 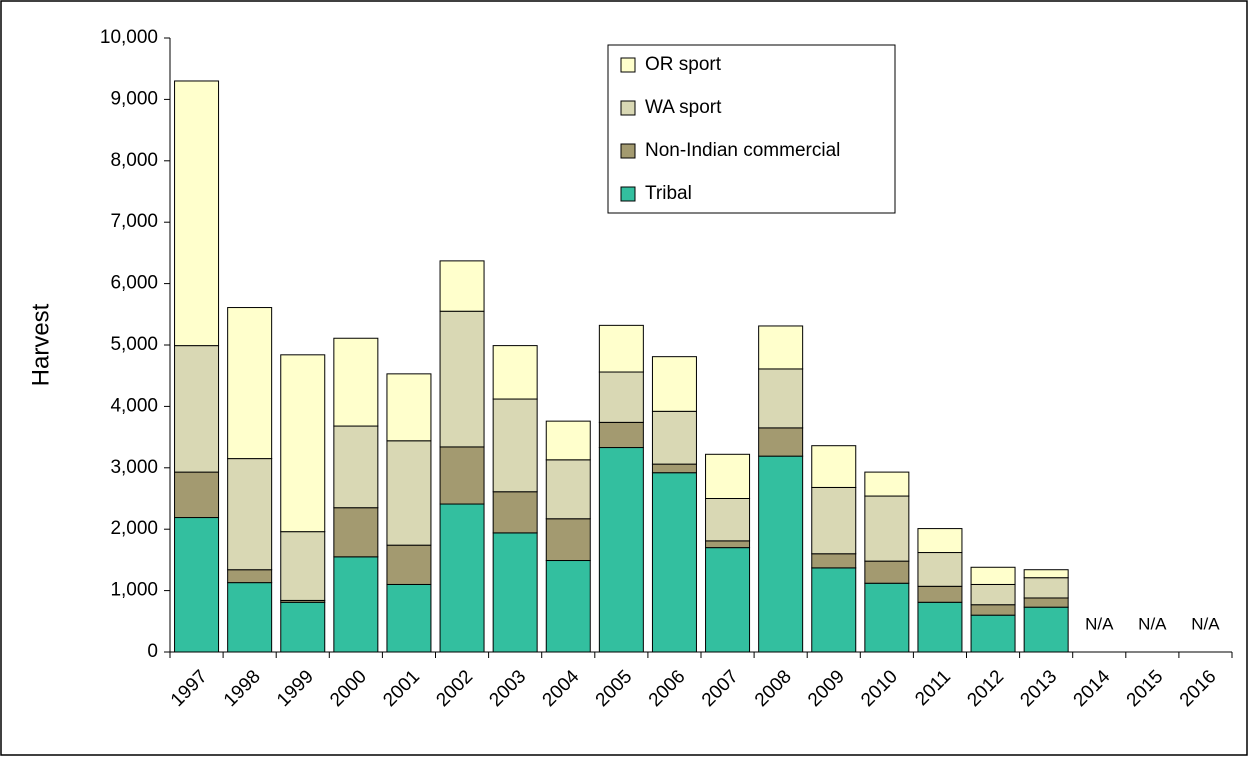 What do you see at coordinates (751, 129) in the screenshot?
I see `legend-box` at bounding box center [751, 129].